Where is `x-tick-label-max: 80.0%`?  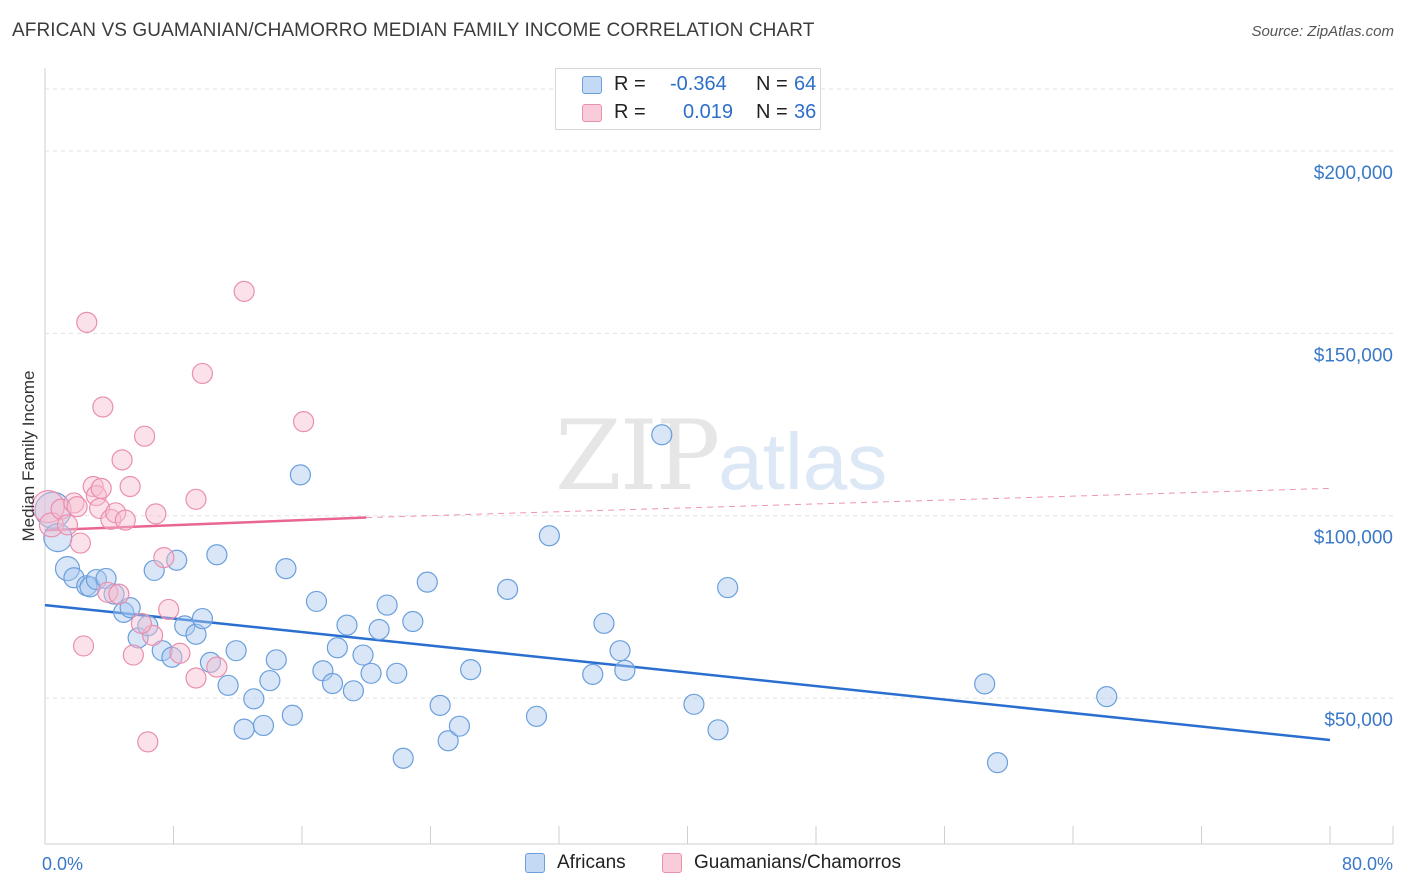 x-tick-label-max: 80.0% is located at coordinates (1367, 864).